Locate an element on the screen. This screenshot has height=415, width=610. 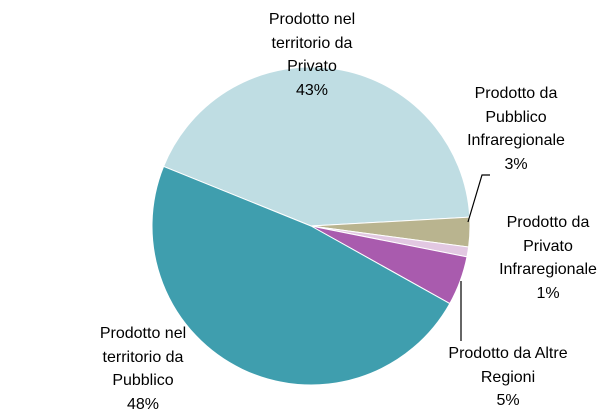
value-label: 48% is located at coordinates (143, 404).